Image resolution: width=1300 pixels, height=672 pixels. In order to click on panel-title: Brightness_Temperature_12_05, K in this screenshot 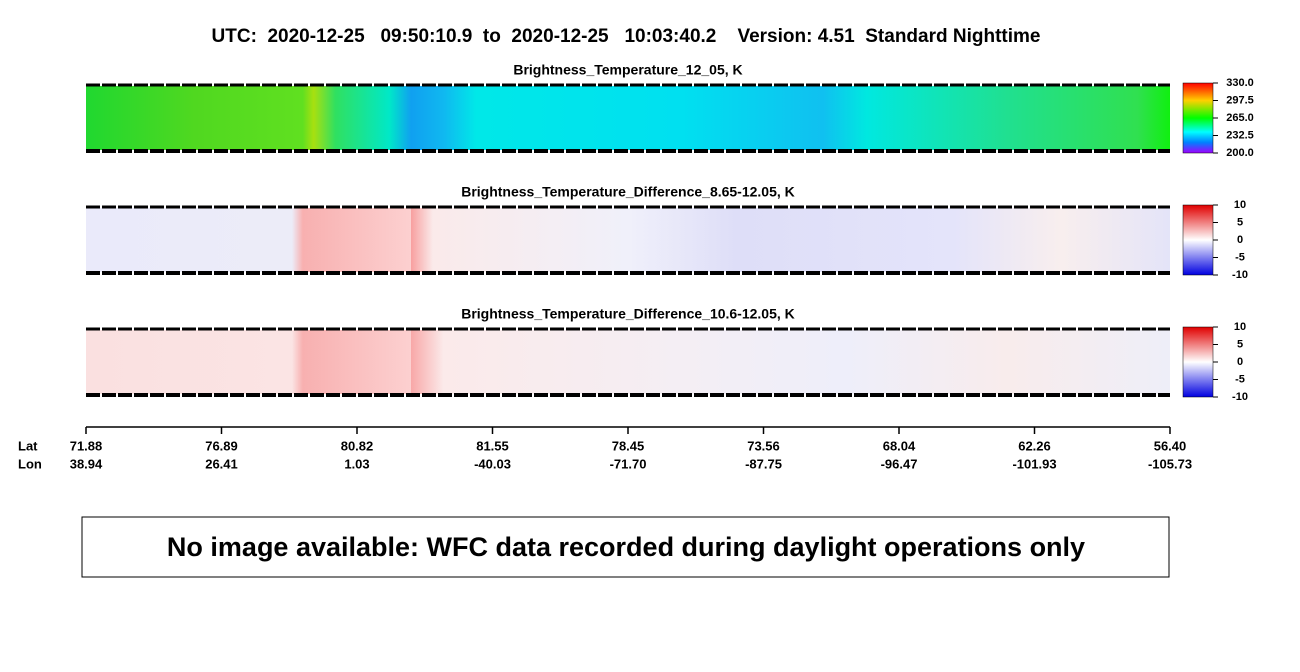, I will do `click(627, 70)`.